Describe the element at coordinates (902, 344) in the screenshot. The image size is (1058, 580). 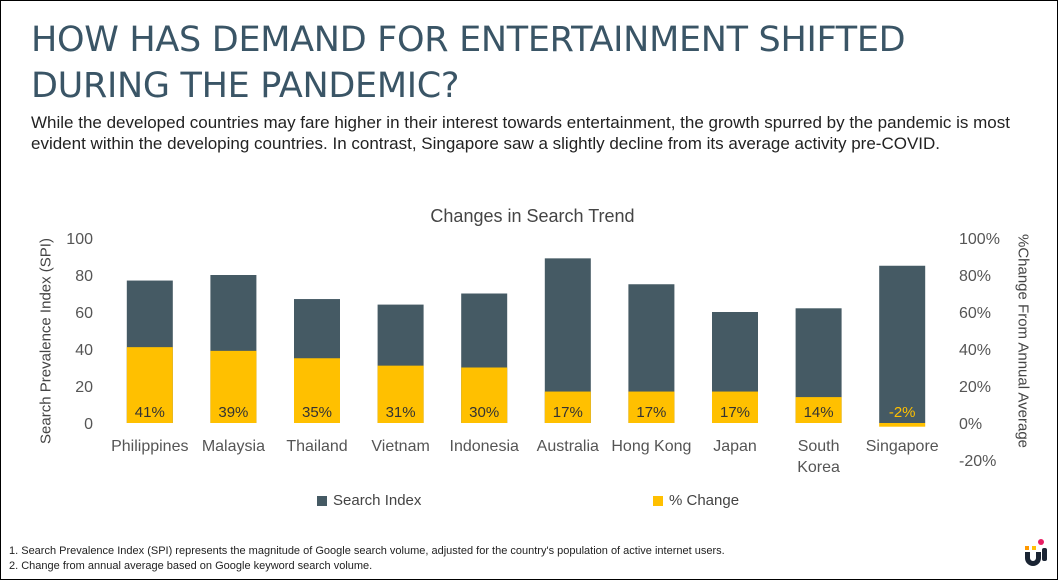
I see `bar-search-index` at that location.